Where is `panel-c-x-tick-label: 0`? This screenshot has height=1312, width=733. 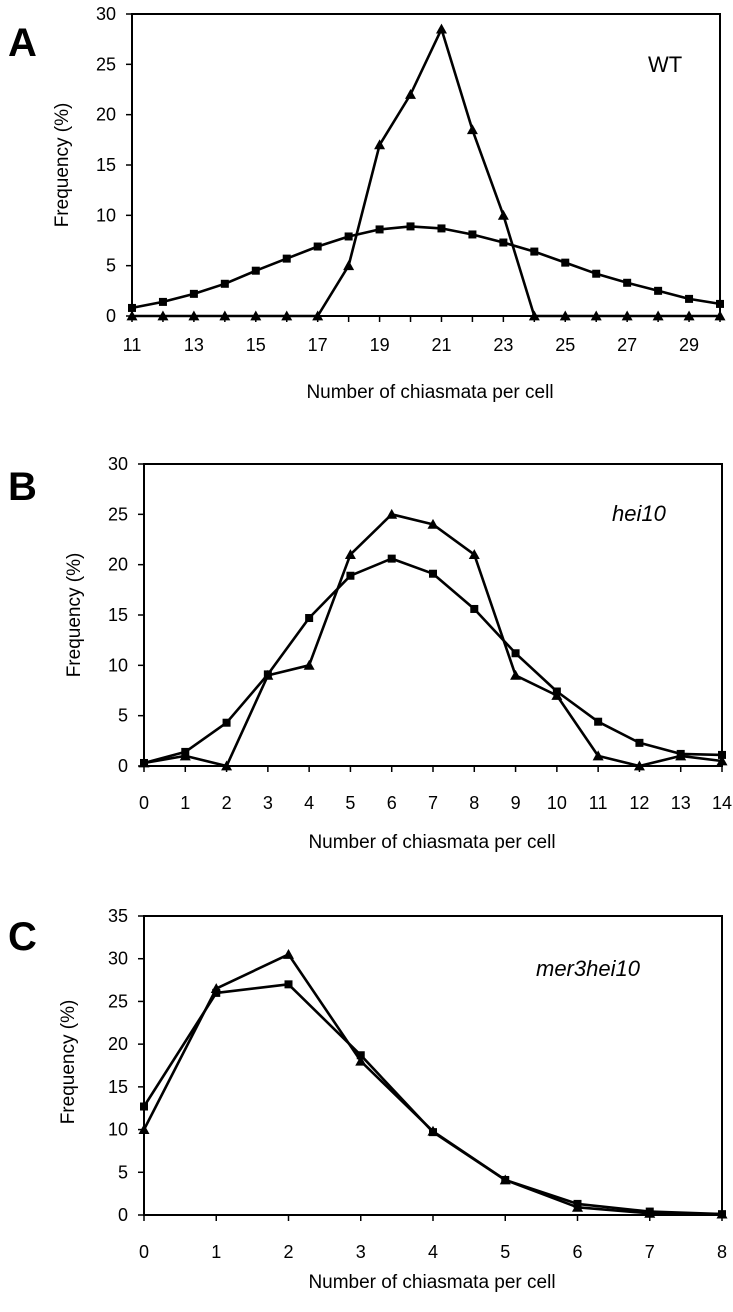
panel-c-x-tick-label: 0 is located at coordinates (144, 1252).